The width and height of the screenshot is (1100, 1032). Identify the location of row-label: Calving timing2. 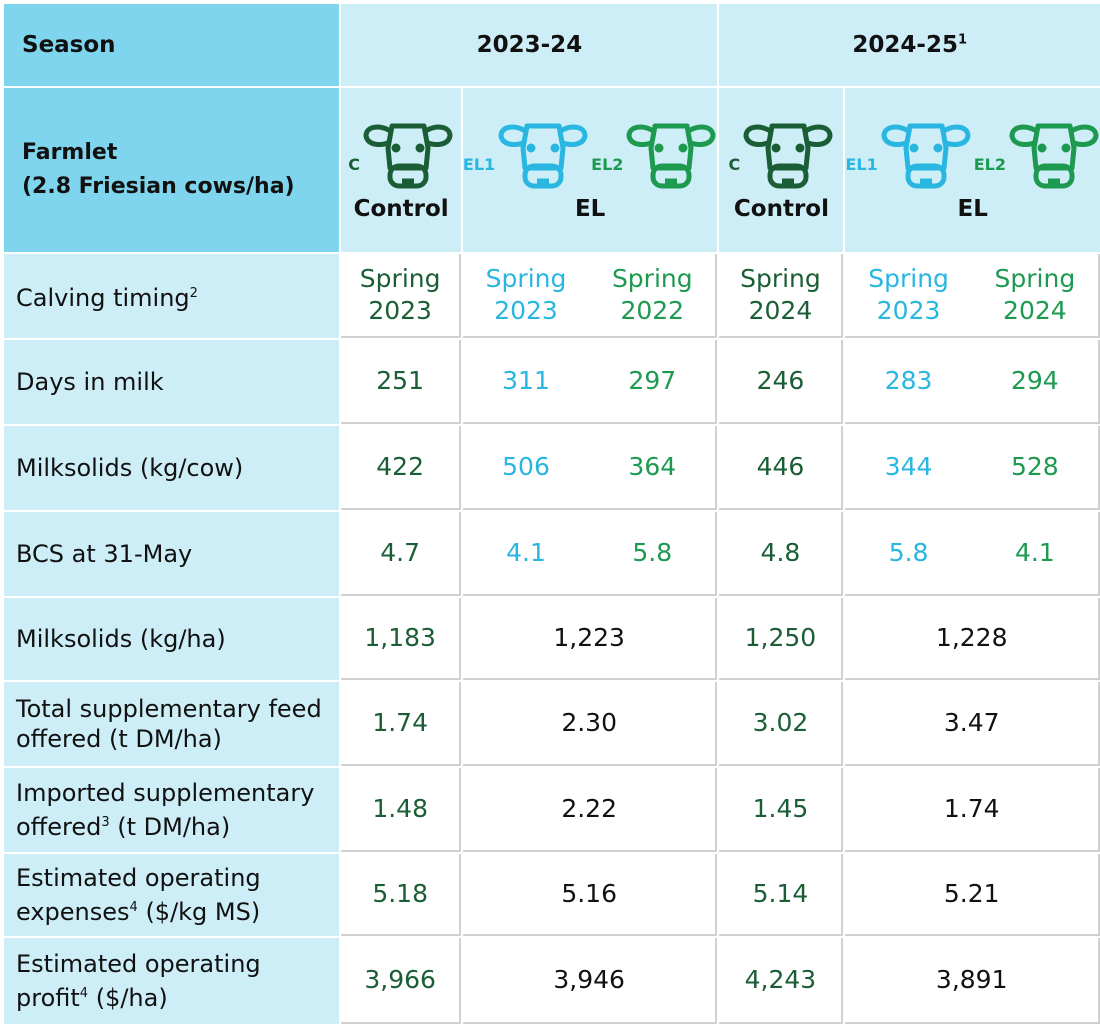
(172, 296).